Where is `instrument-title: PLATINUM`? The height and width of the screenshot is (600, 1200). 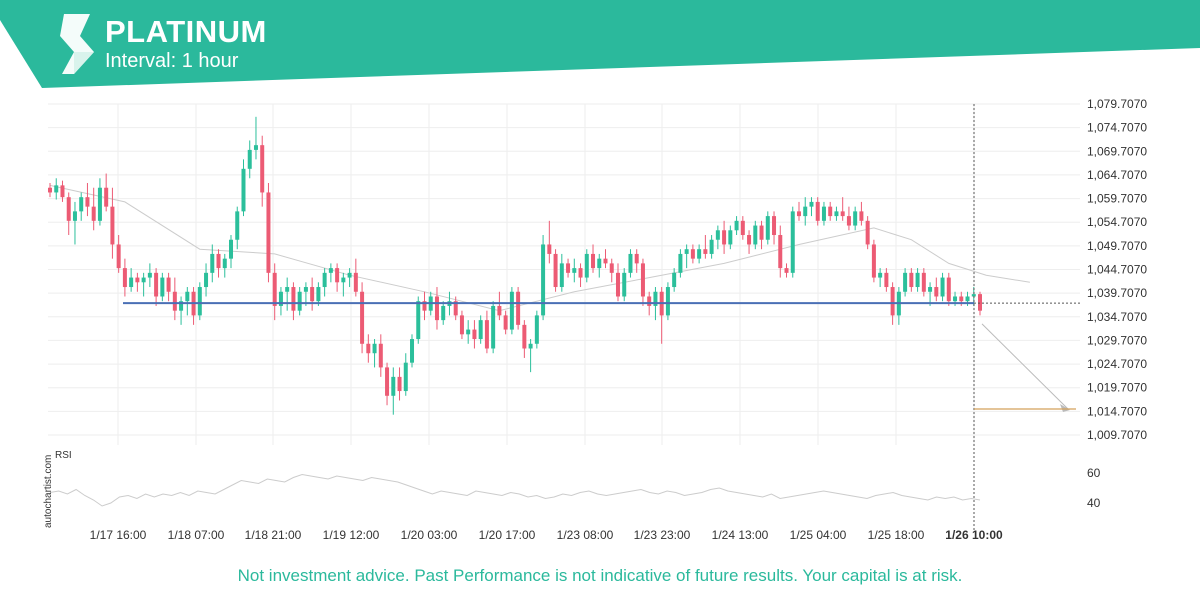
instrument-title: PLATINUM is located at coordinates (186, 31).